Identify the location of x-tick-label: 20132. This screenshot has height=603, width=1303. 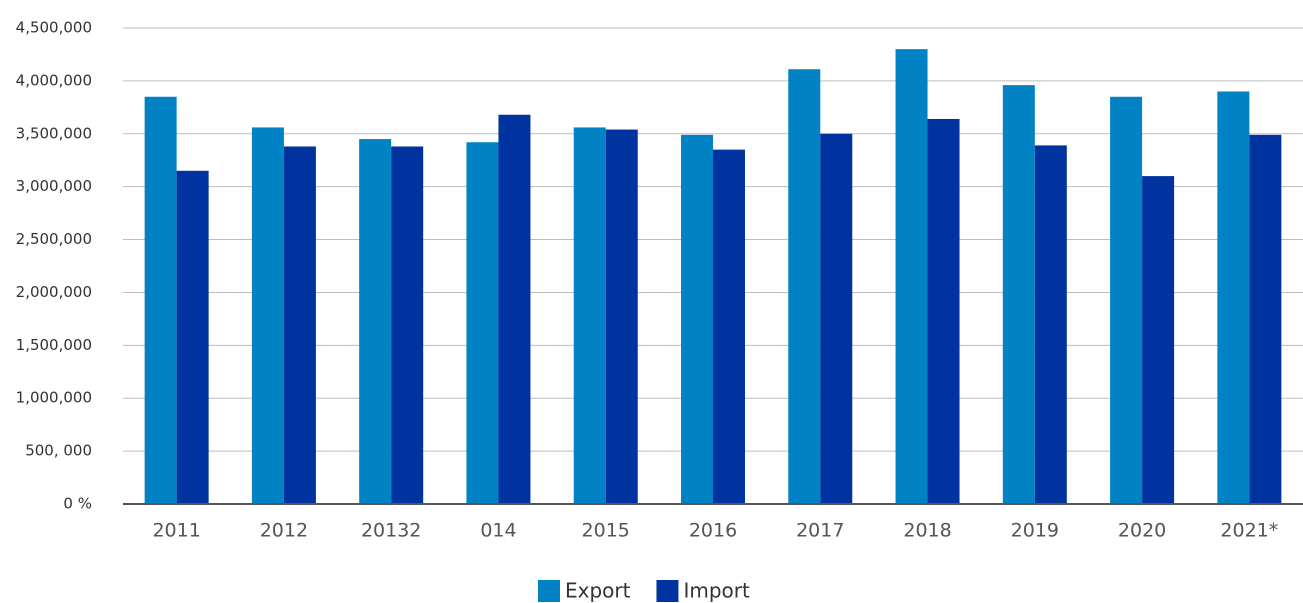
(391, 531).